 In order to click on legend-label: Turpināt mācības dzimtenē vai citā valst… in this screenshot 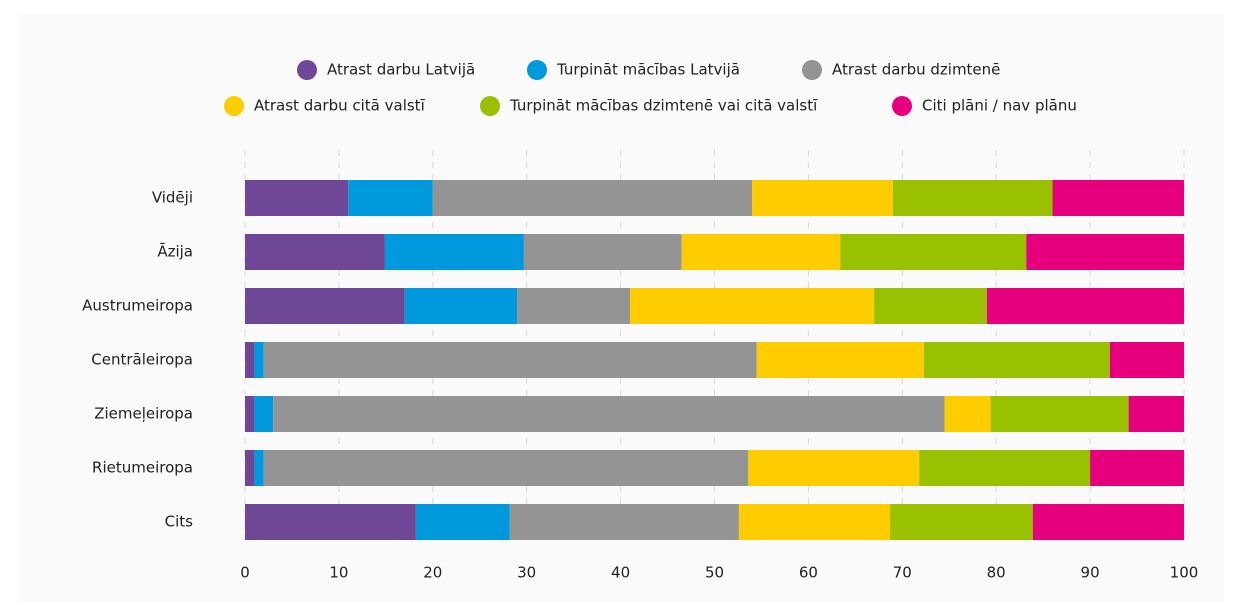, I will do `click(663, 106)`.